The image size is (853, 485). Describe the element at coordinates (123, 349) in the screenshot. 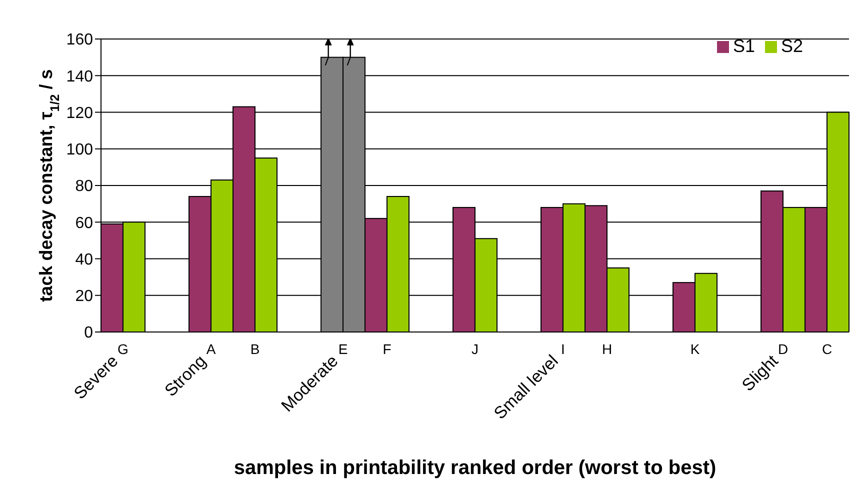

I see `x-tick-label: G` at that location.